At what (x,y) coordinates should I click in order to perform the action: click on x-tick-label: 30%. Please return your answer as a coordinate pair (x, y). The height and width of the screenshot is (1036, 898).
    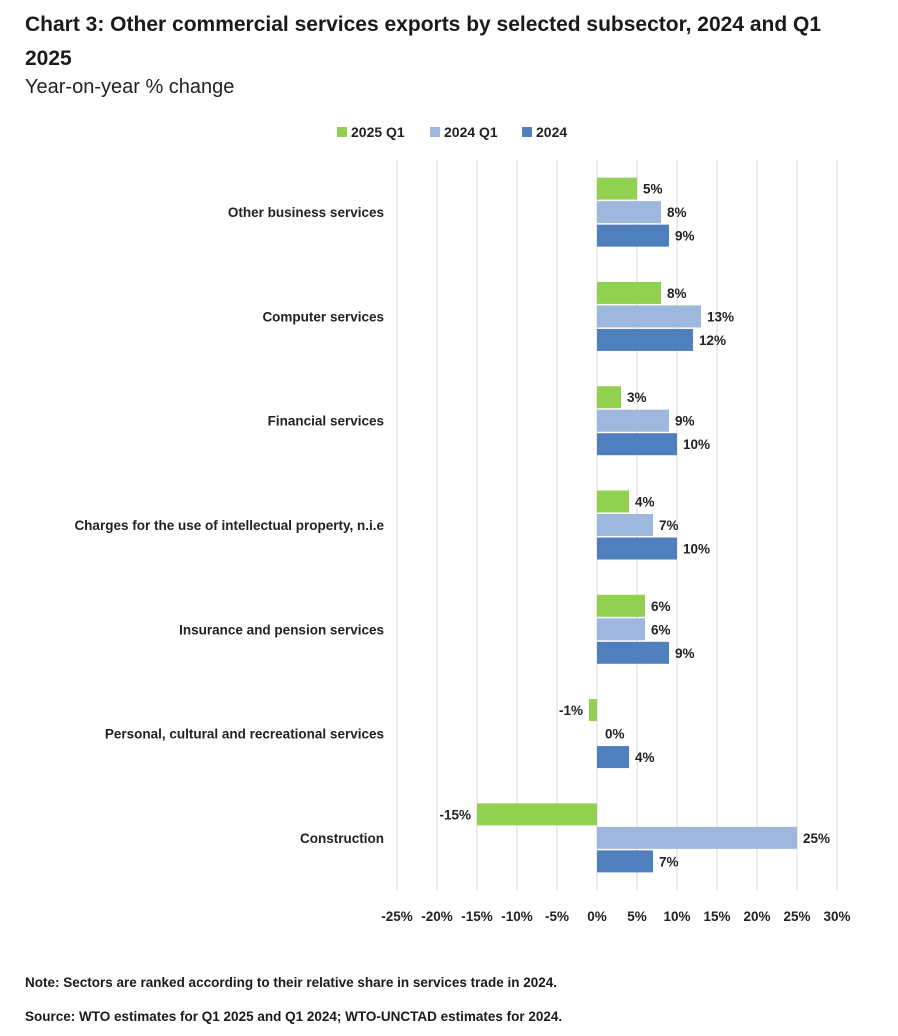
    Looking at the image, I should click on (836, 916).